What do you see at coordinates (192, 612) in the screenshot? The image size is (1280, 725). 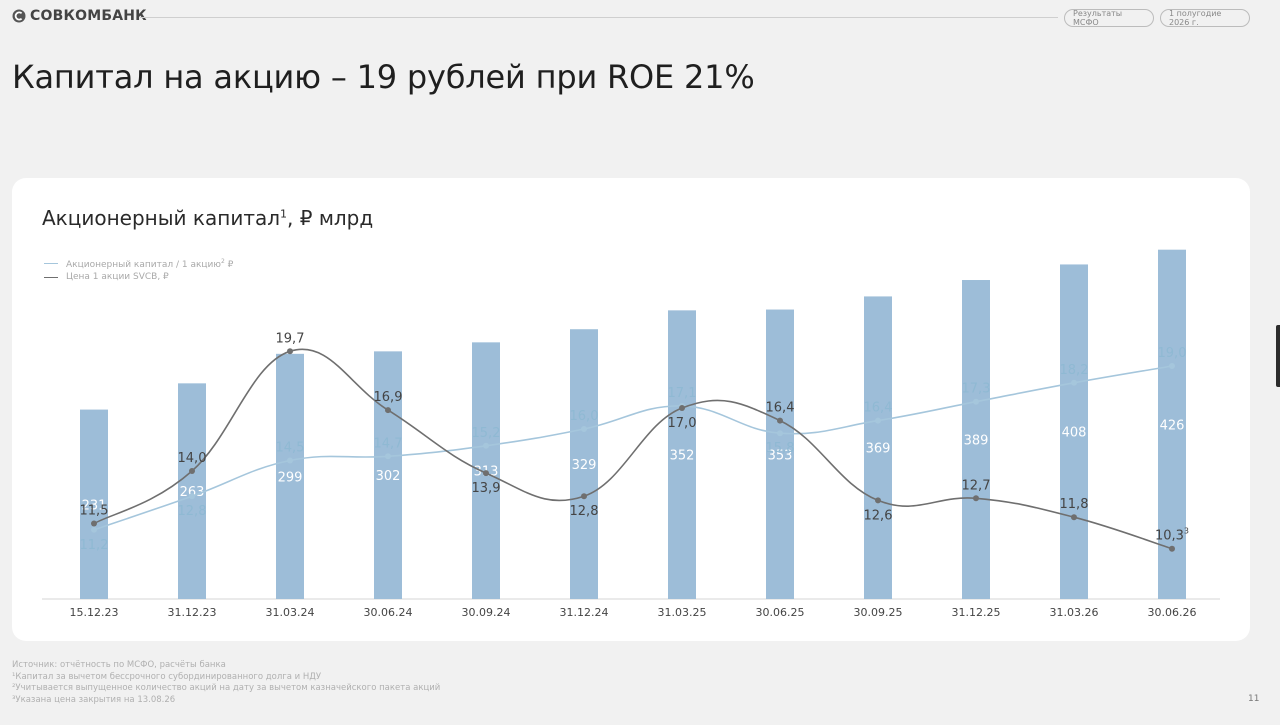 I see `x-tick-label-31.12.23: 31.12.23` at bounding box center [192, 612].